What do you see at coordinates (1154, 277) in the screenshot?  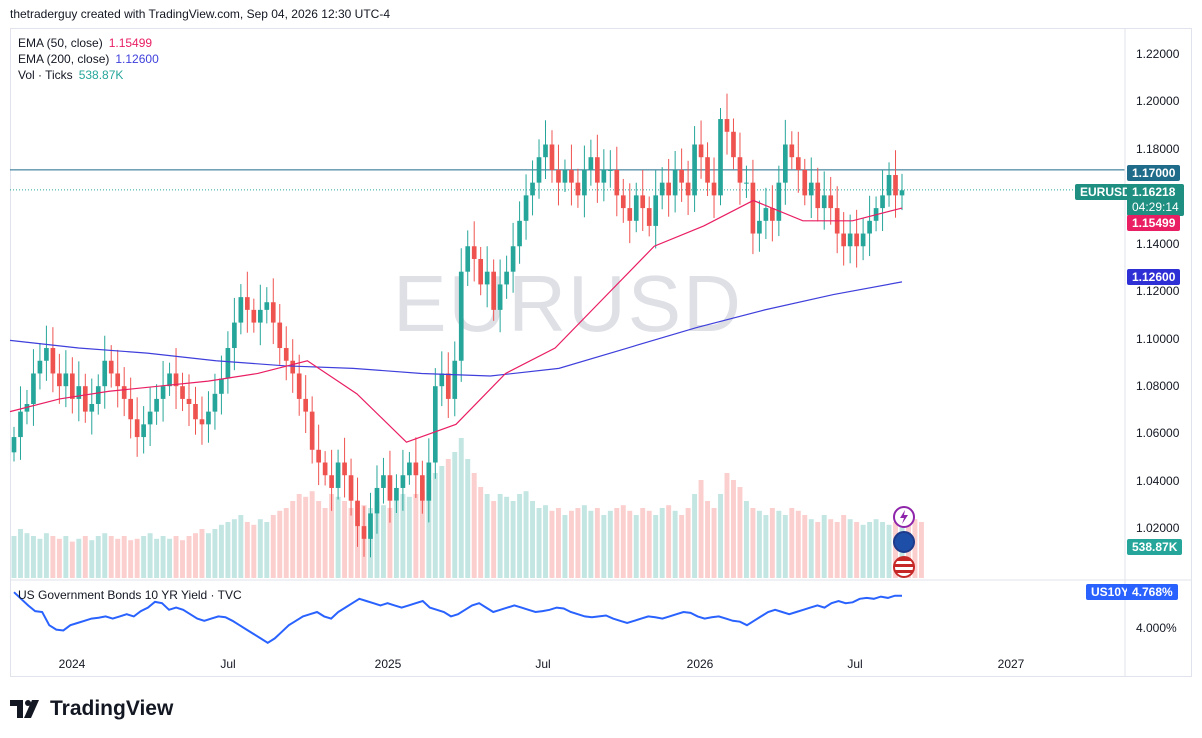 I see `ema200-price-tag: 1.12600` at bounding box center [1154, 277].